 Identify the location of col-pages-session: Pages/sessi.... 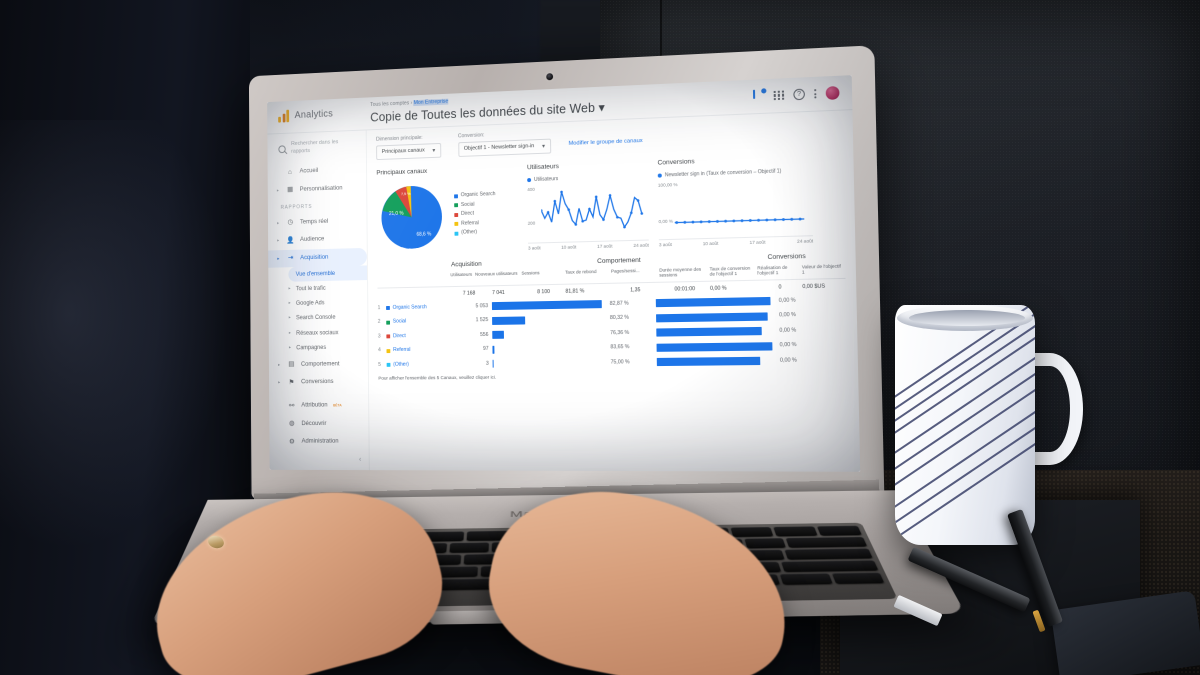
(625, 270).